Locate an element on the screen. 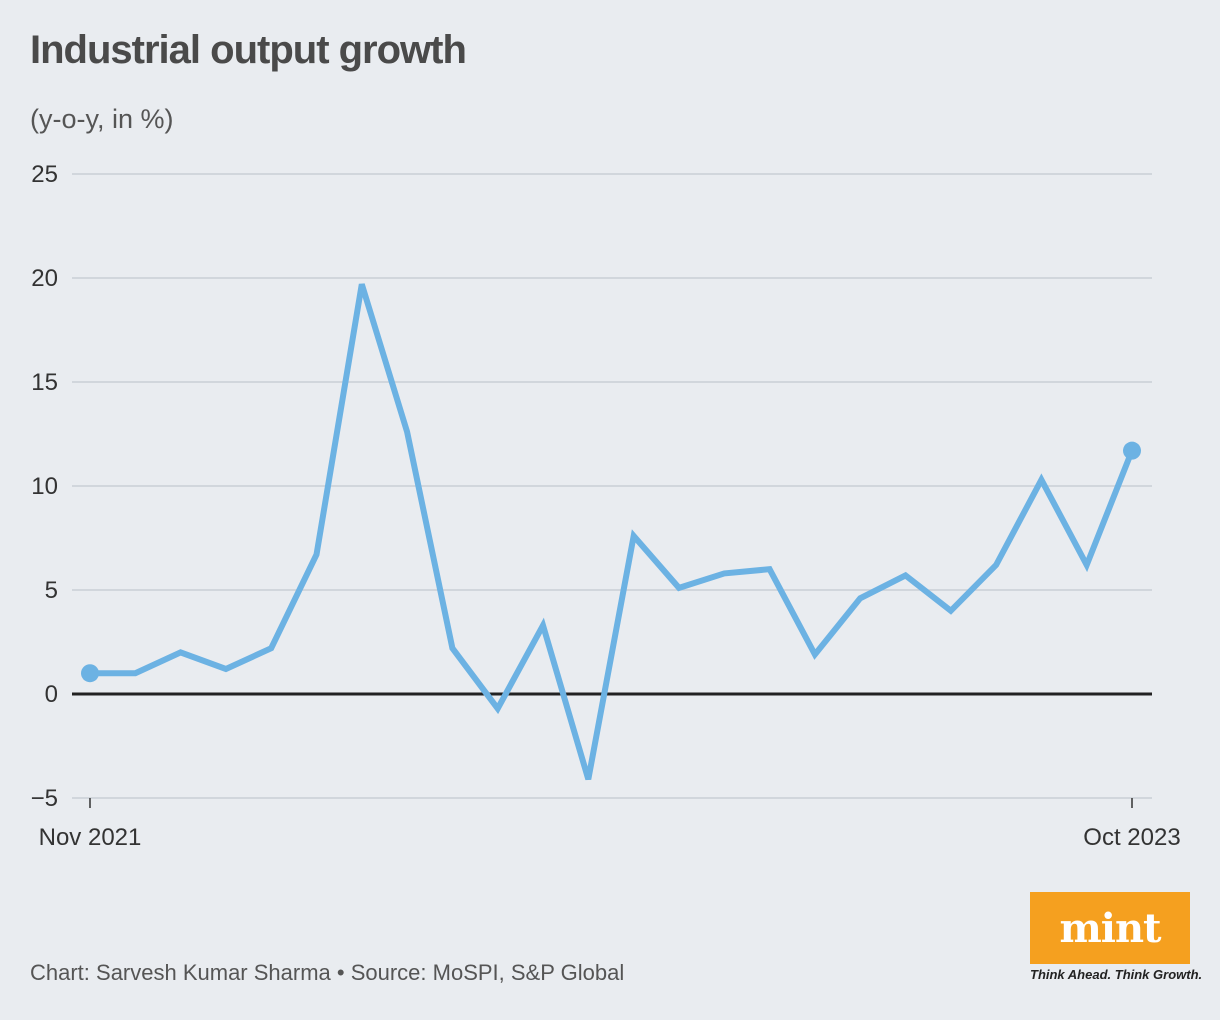 Image resolution: width=1220 pixels, height=1020 pixels. chart-title: Industrial output growth is located at coordinates (248, 50).